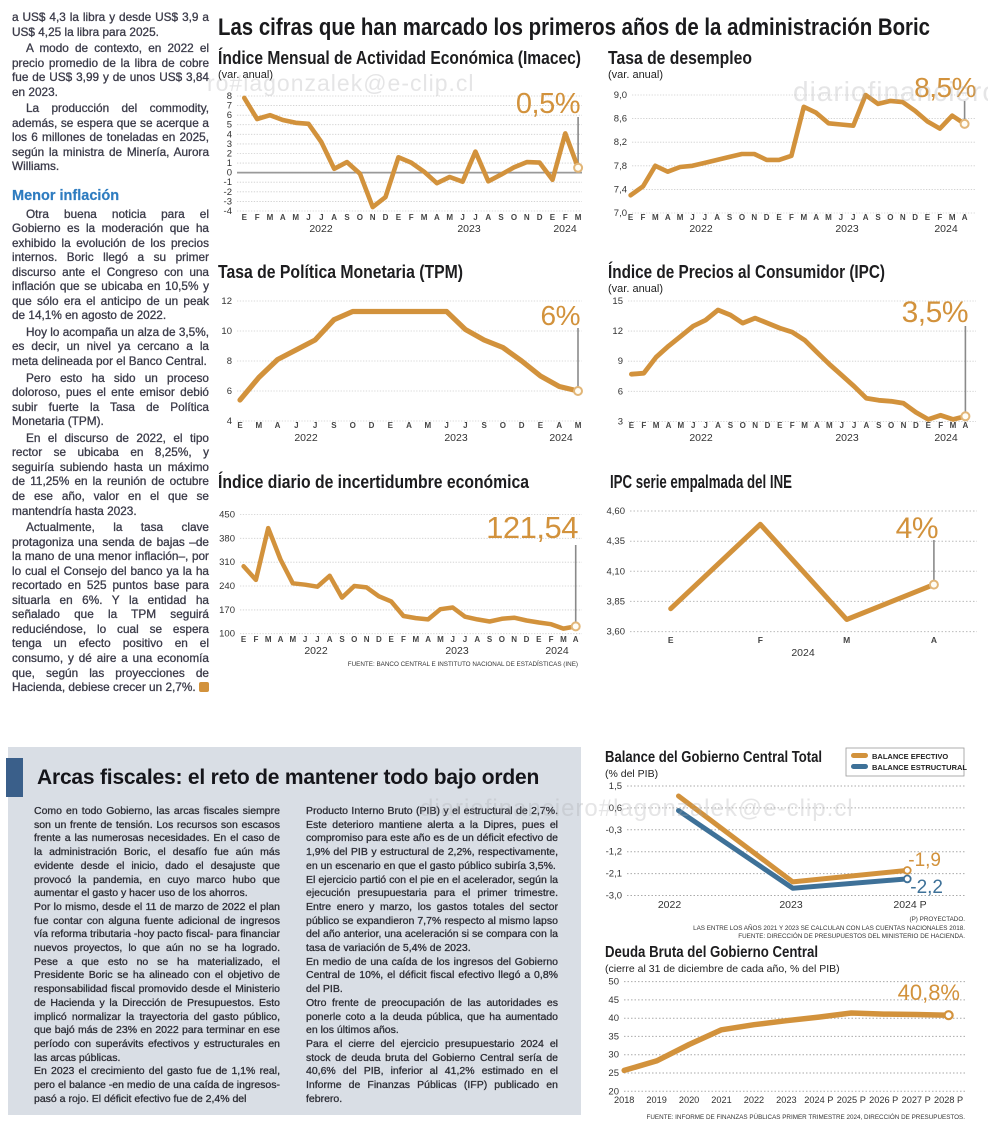  What do you see at coordinates (656, 1100) in the screenshot?
I see `svg-text: 2019` at bounding box center [656, 1100].